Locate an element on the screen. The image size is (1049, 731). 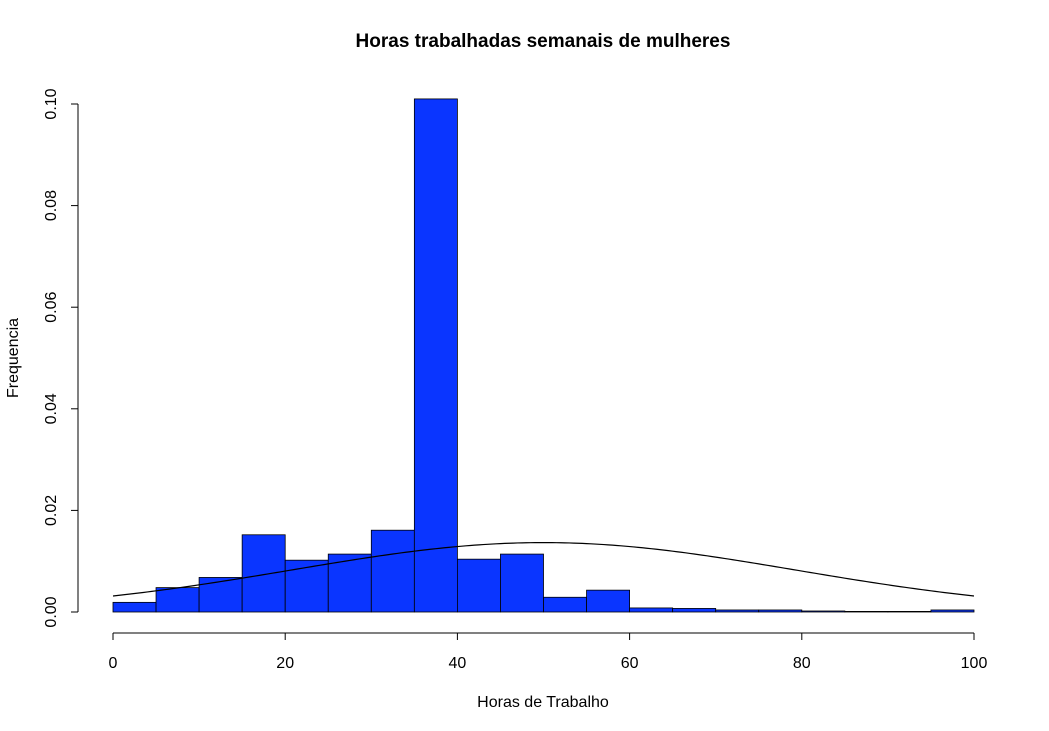
y-tick-label: 0.08 is located at coordinates (51, 205).